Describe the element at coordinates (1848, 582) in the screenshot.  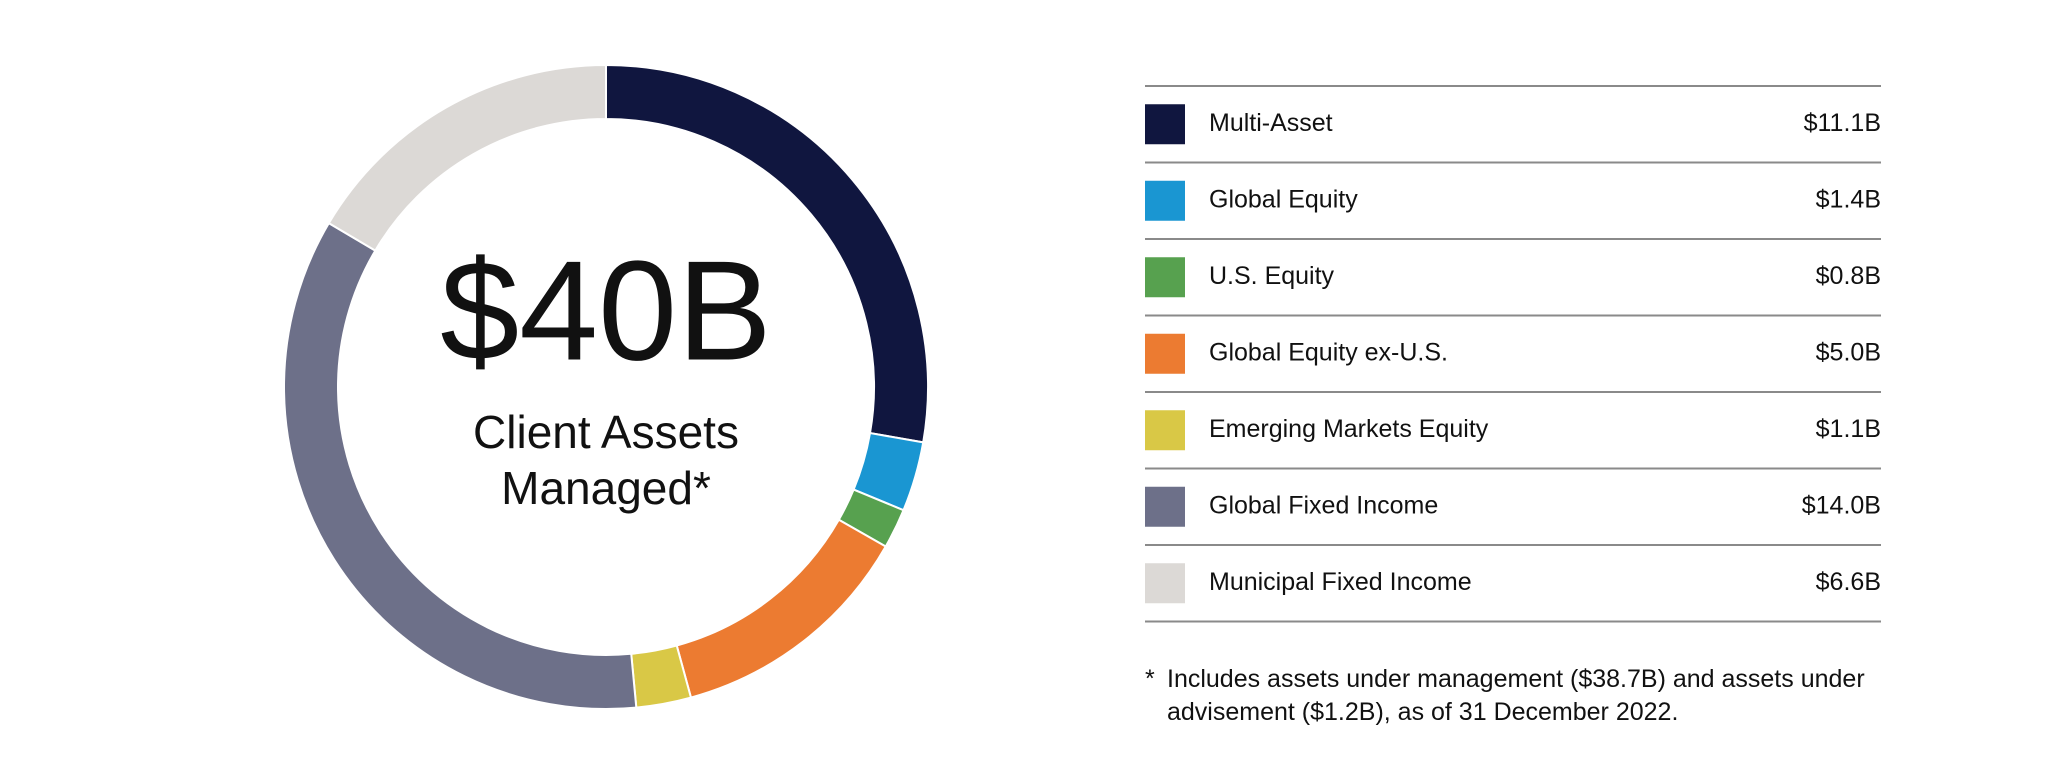
I see `legend-value: $6.6B` at that location.